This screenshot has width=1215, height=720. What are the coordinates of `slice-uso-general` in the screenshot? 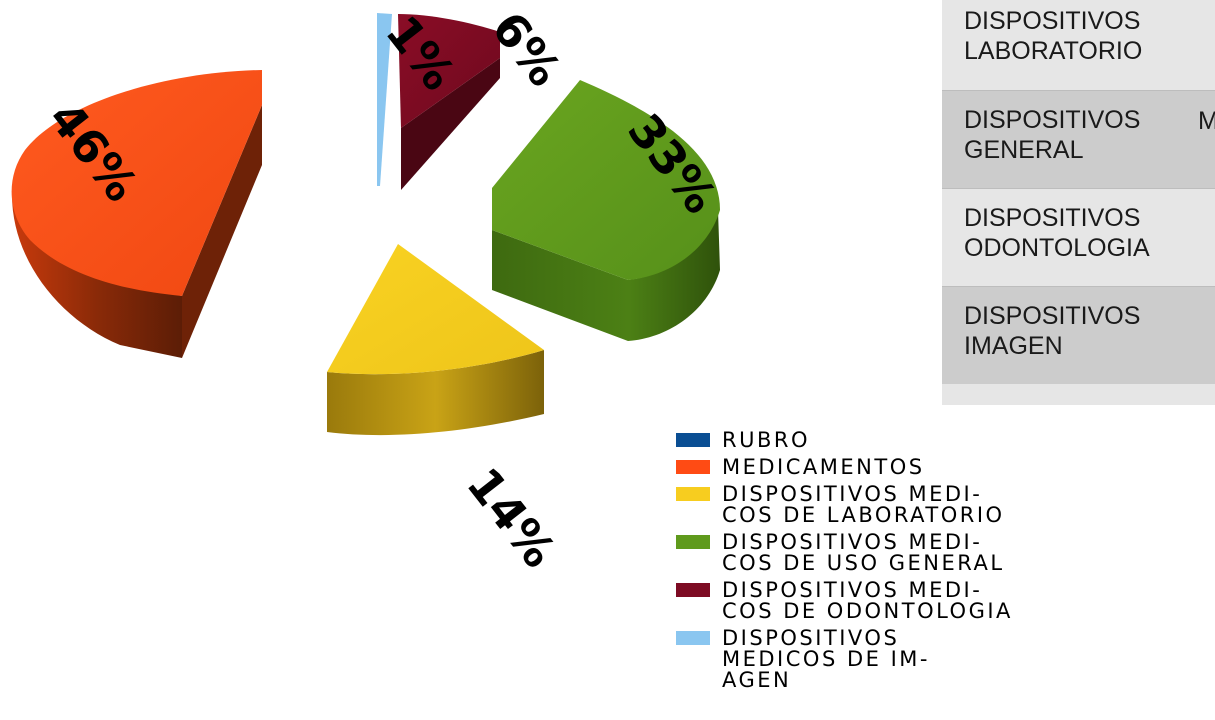 It's located at (606, 210).